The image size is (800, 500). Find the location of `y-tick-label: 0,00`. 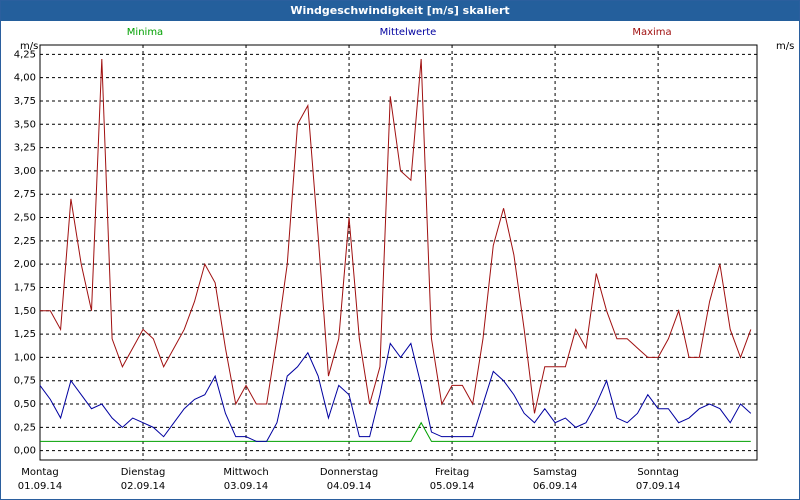

y-tick-label: 0,00 is located at coordinates (25, 451).